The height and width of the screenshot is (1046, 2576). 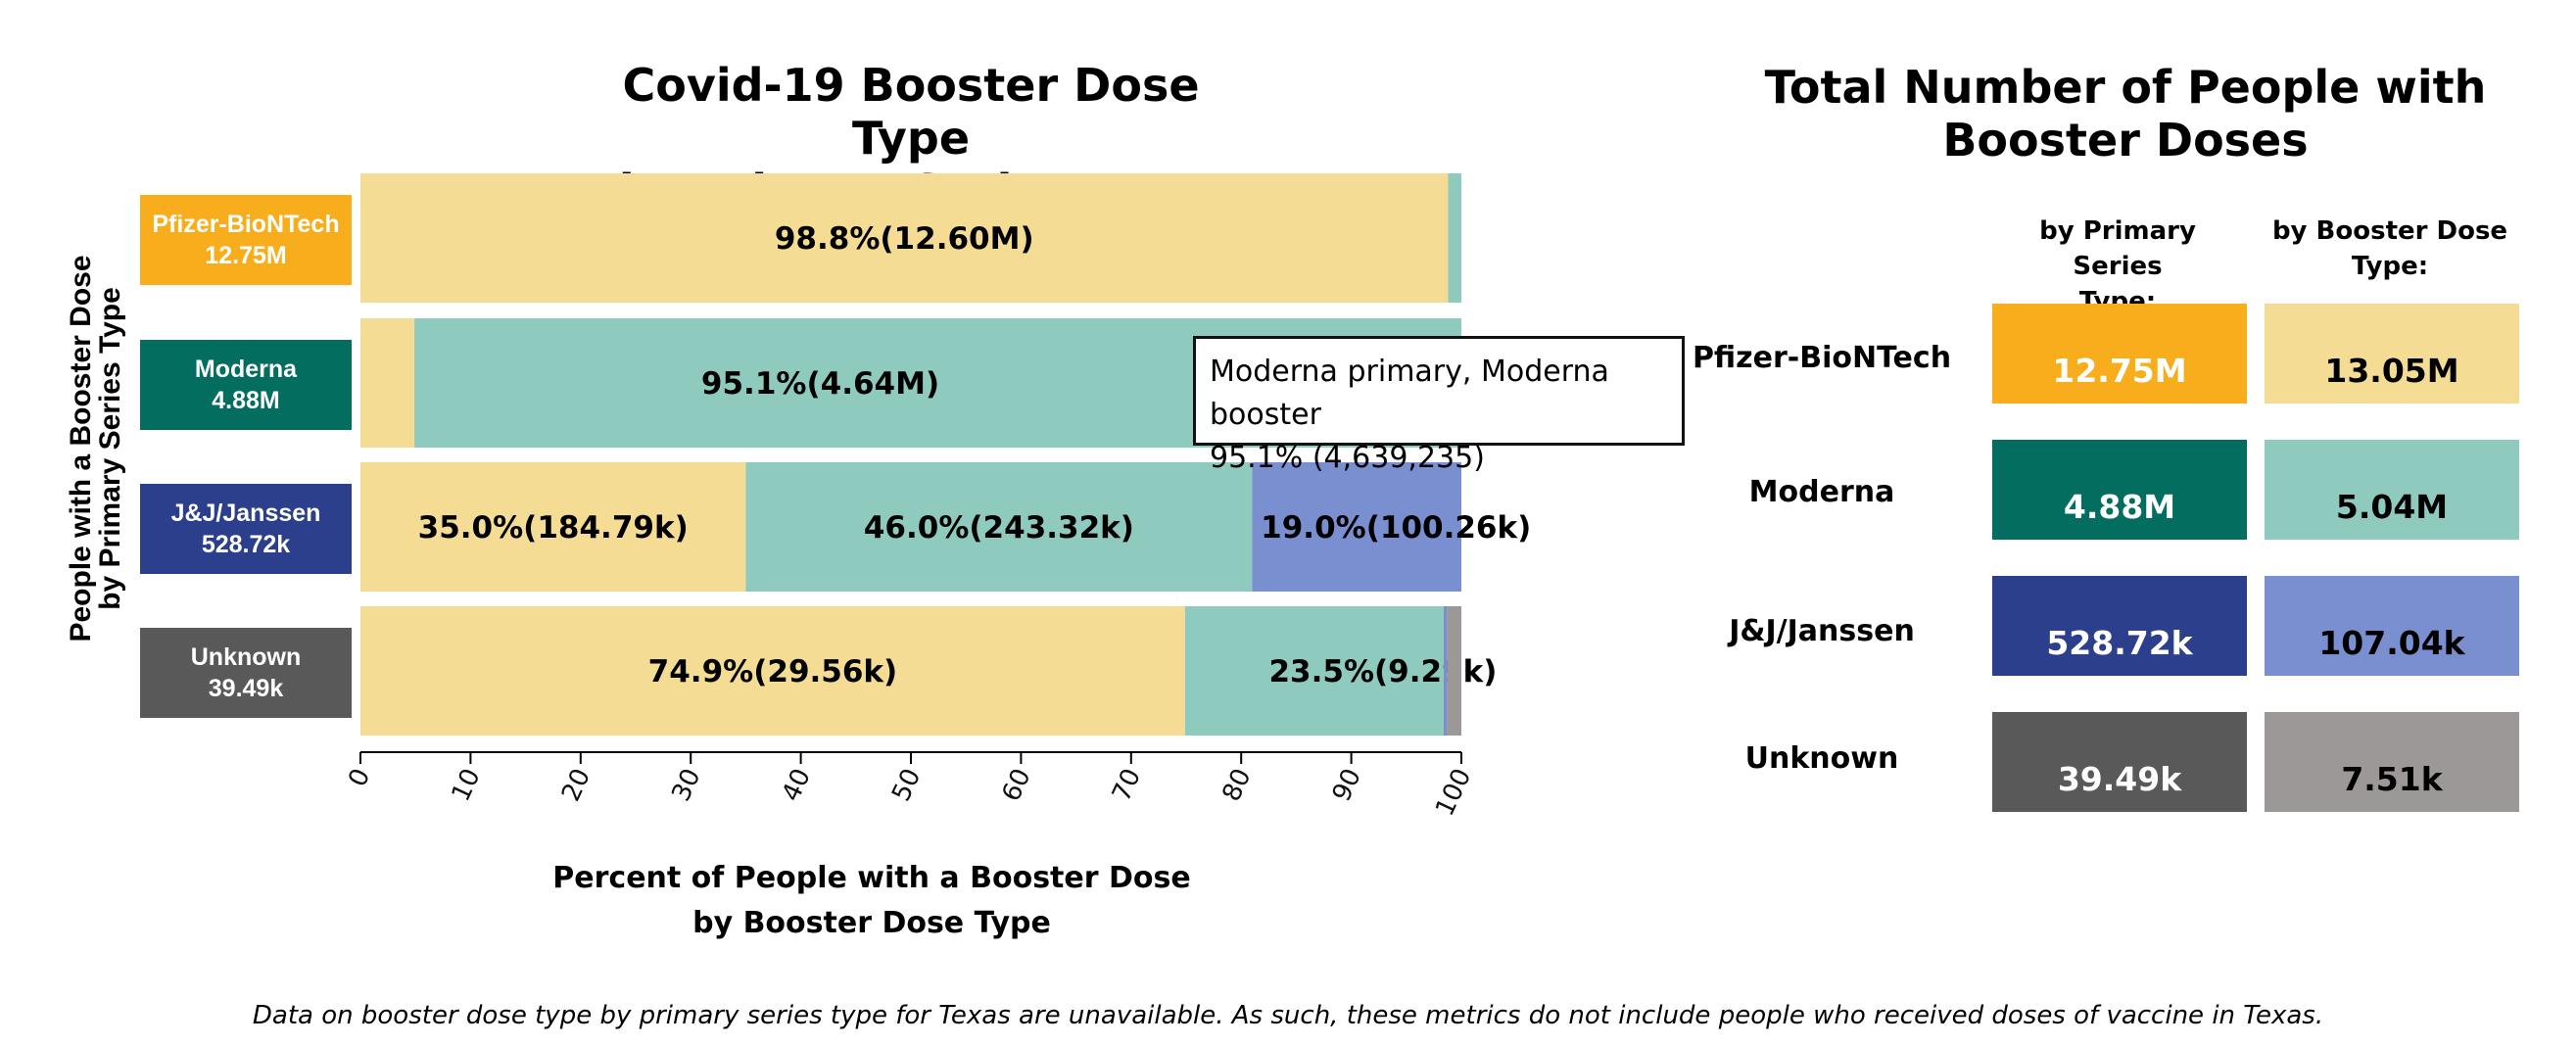 I want to click on row-label-total: 39.49k, so click(x=246, y=688).